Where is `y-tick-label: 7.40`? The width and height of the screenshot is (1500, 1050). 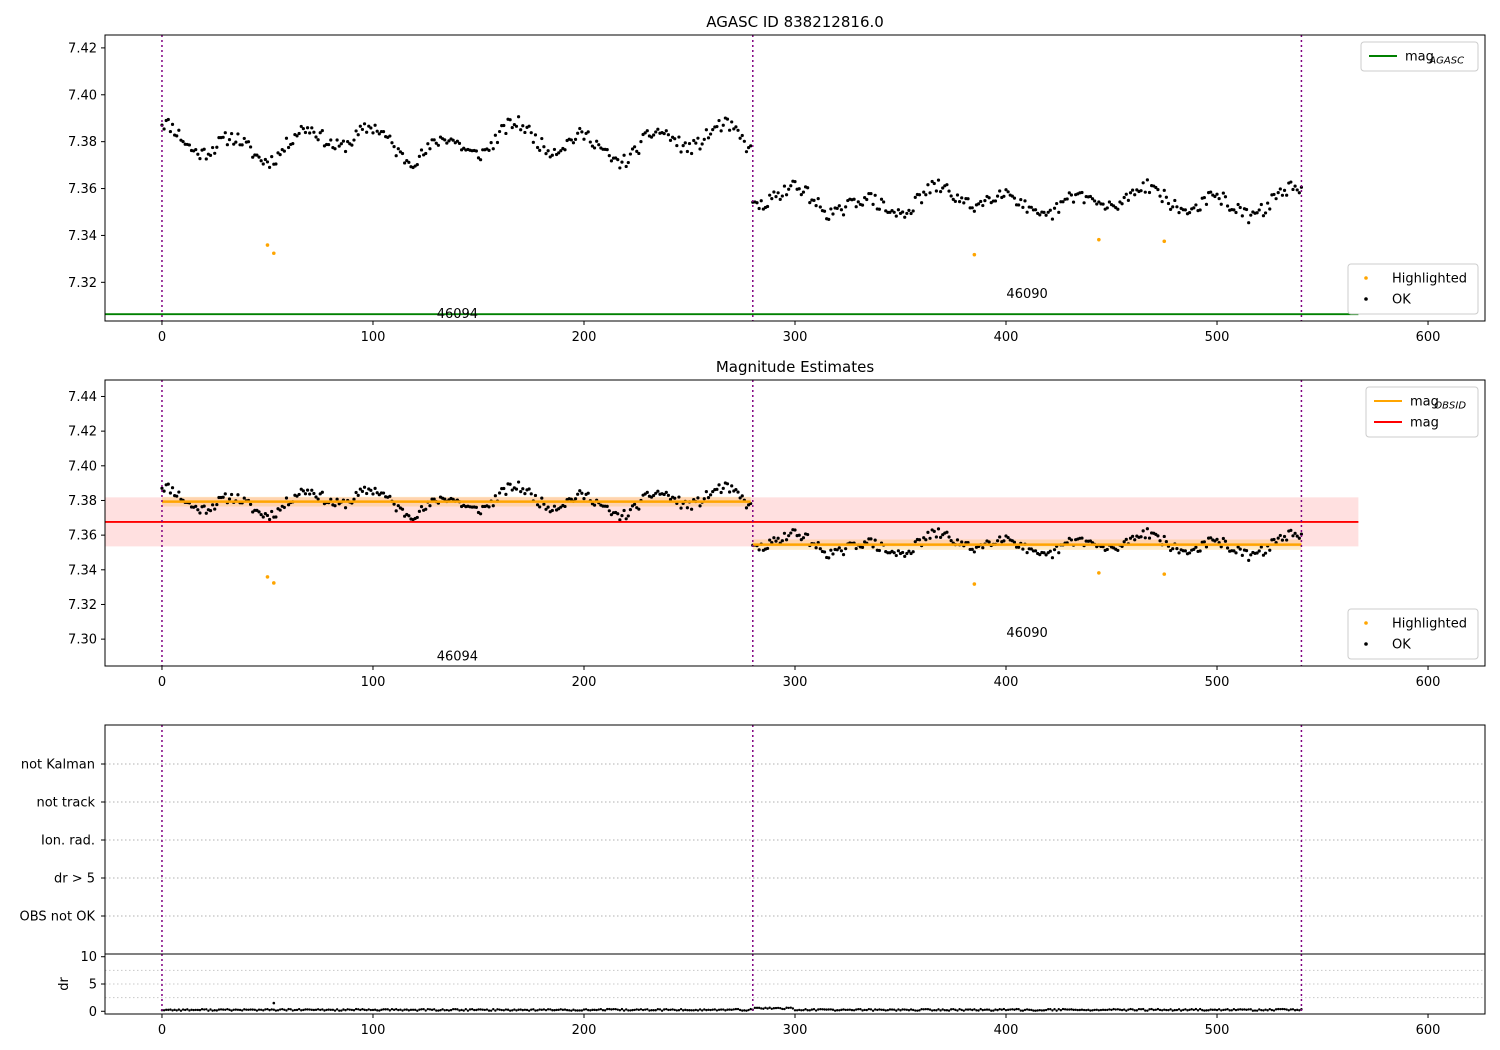
y-tick-label: 7.40 is located at coordinates (82, 466).